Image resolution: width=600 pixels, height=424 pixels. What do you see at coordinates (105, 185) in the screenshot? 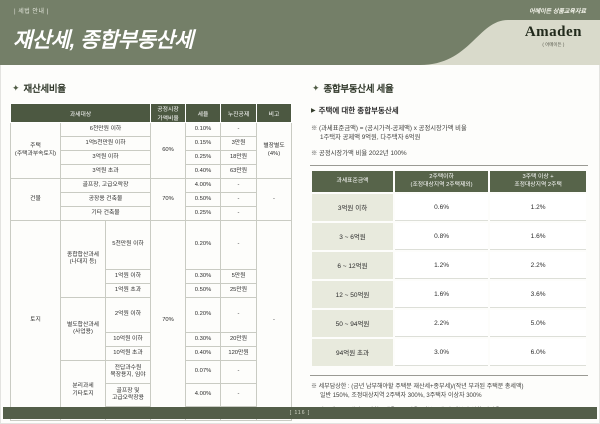
I see `threshold-cell: 골프장, 고급오락장` at bounding box center [105, 185].